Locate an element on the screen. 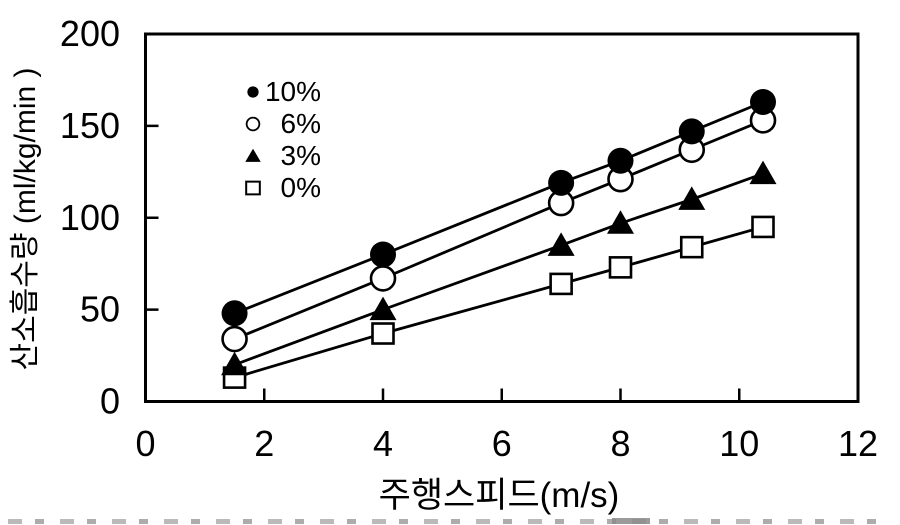  legend-label: 10% is located at coordinates (292, 91).